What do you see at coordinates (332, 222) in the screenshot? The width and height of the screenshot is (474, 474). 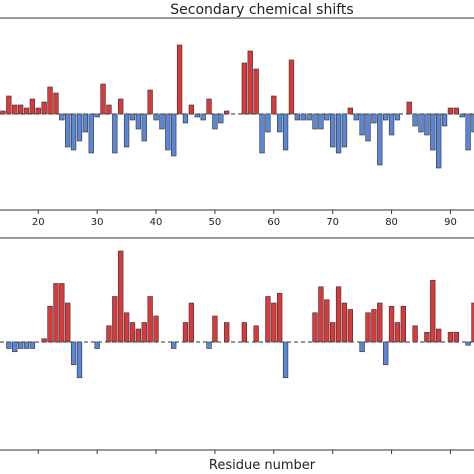 I see `top-x-tick-label-70: 70` at bounding box center [332, 222].